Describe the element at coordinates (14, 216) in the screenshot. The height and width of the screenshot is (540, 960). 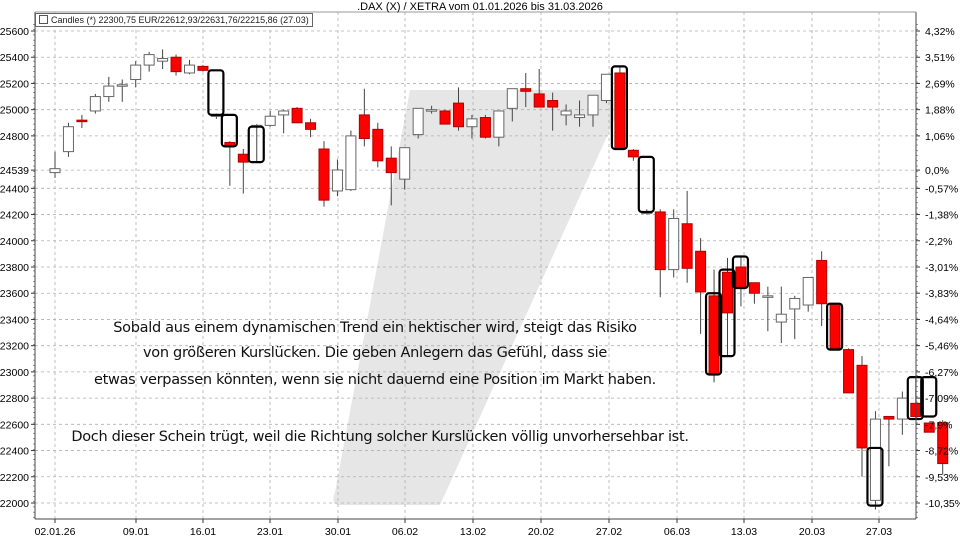
I see `y-tick-label-left: 24200` at that location.